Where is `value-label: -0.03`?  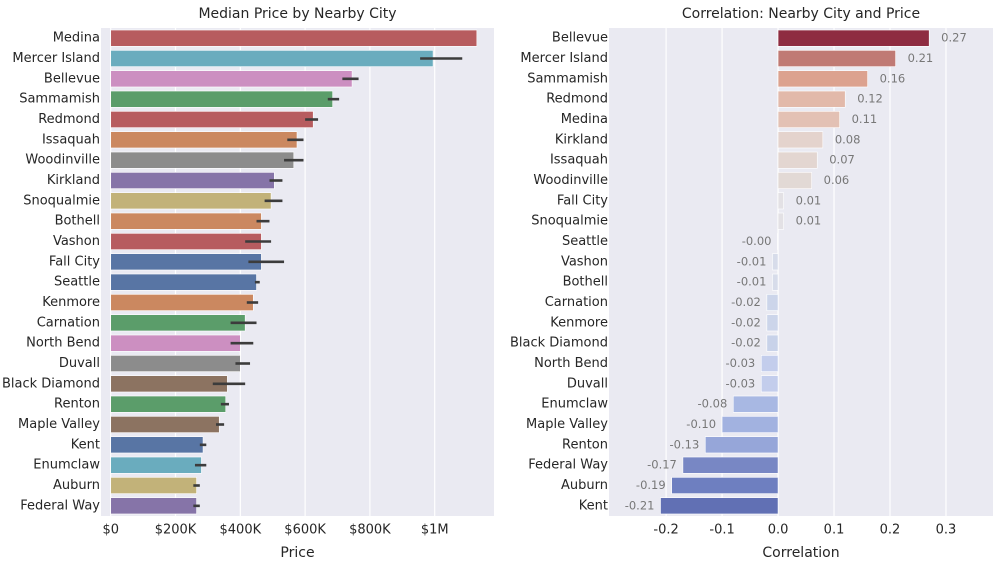
value-label: -0.03 is located at coordinates (740, 363).